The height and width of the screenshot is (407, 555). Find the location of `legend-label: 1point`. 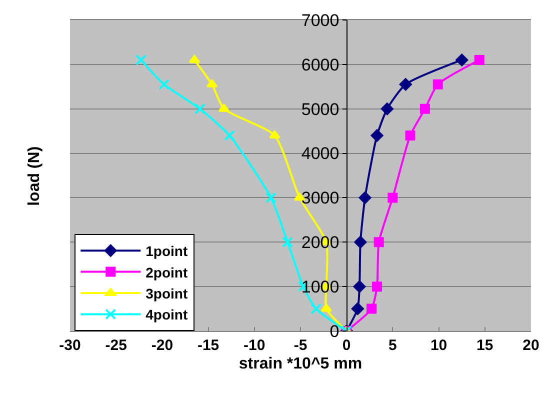

legend-label: 1point is located at coordinates (167, 251).